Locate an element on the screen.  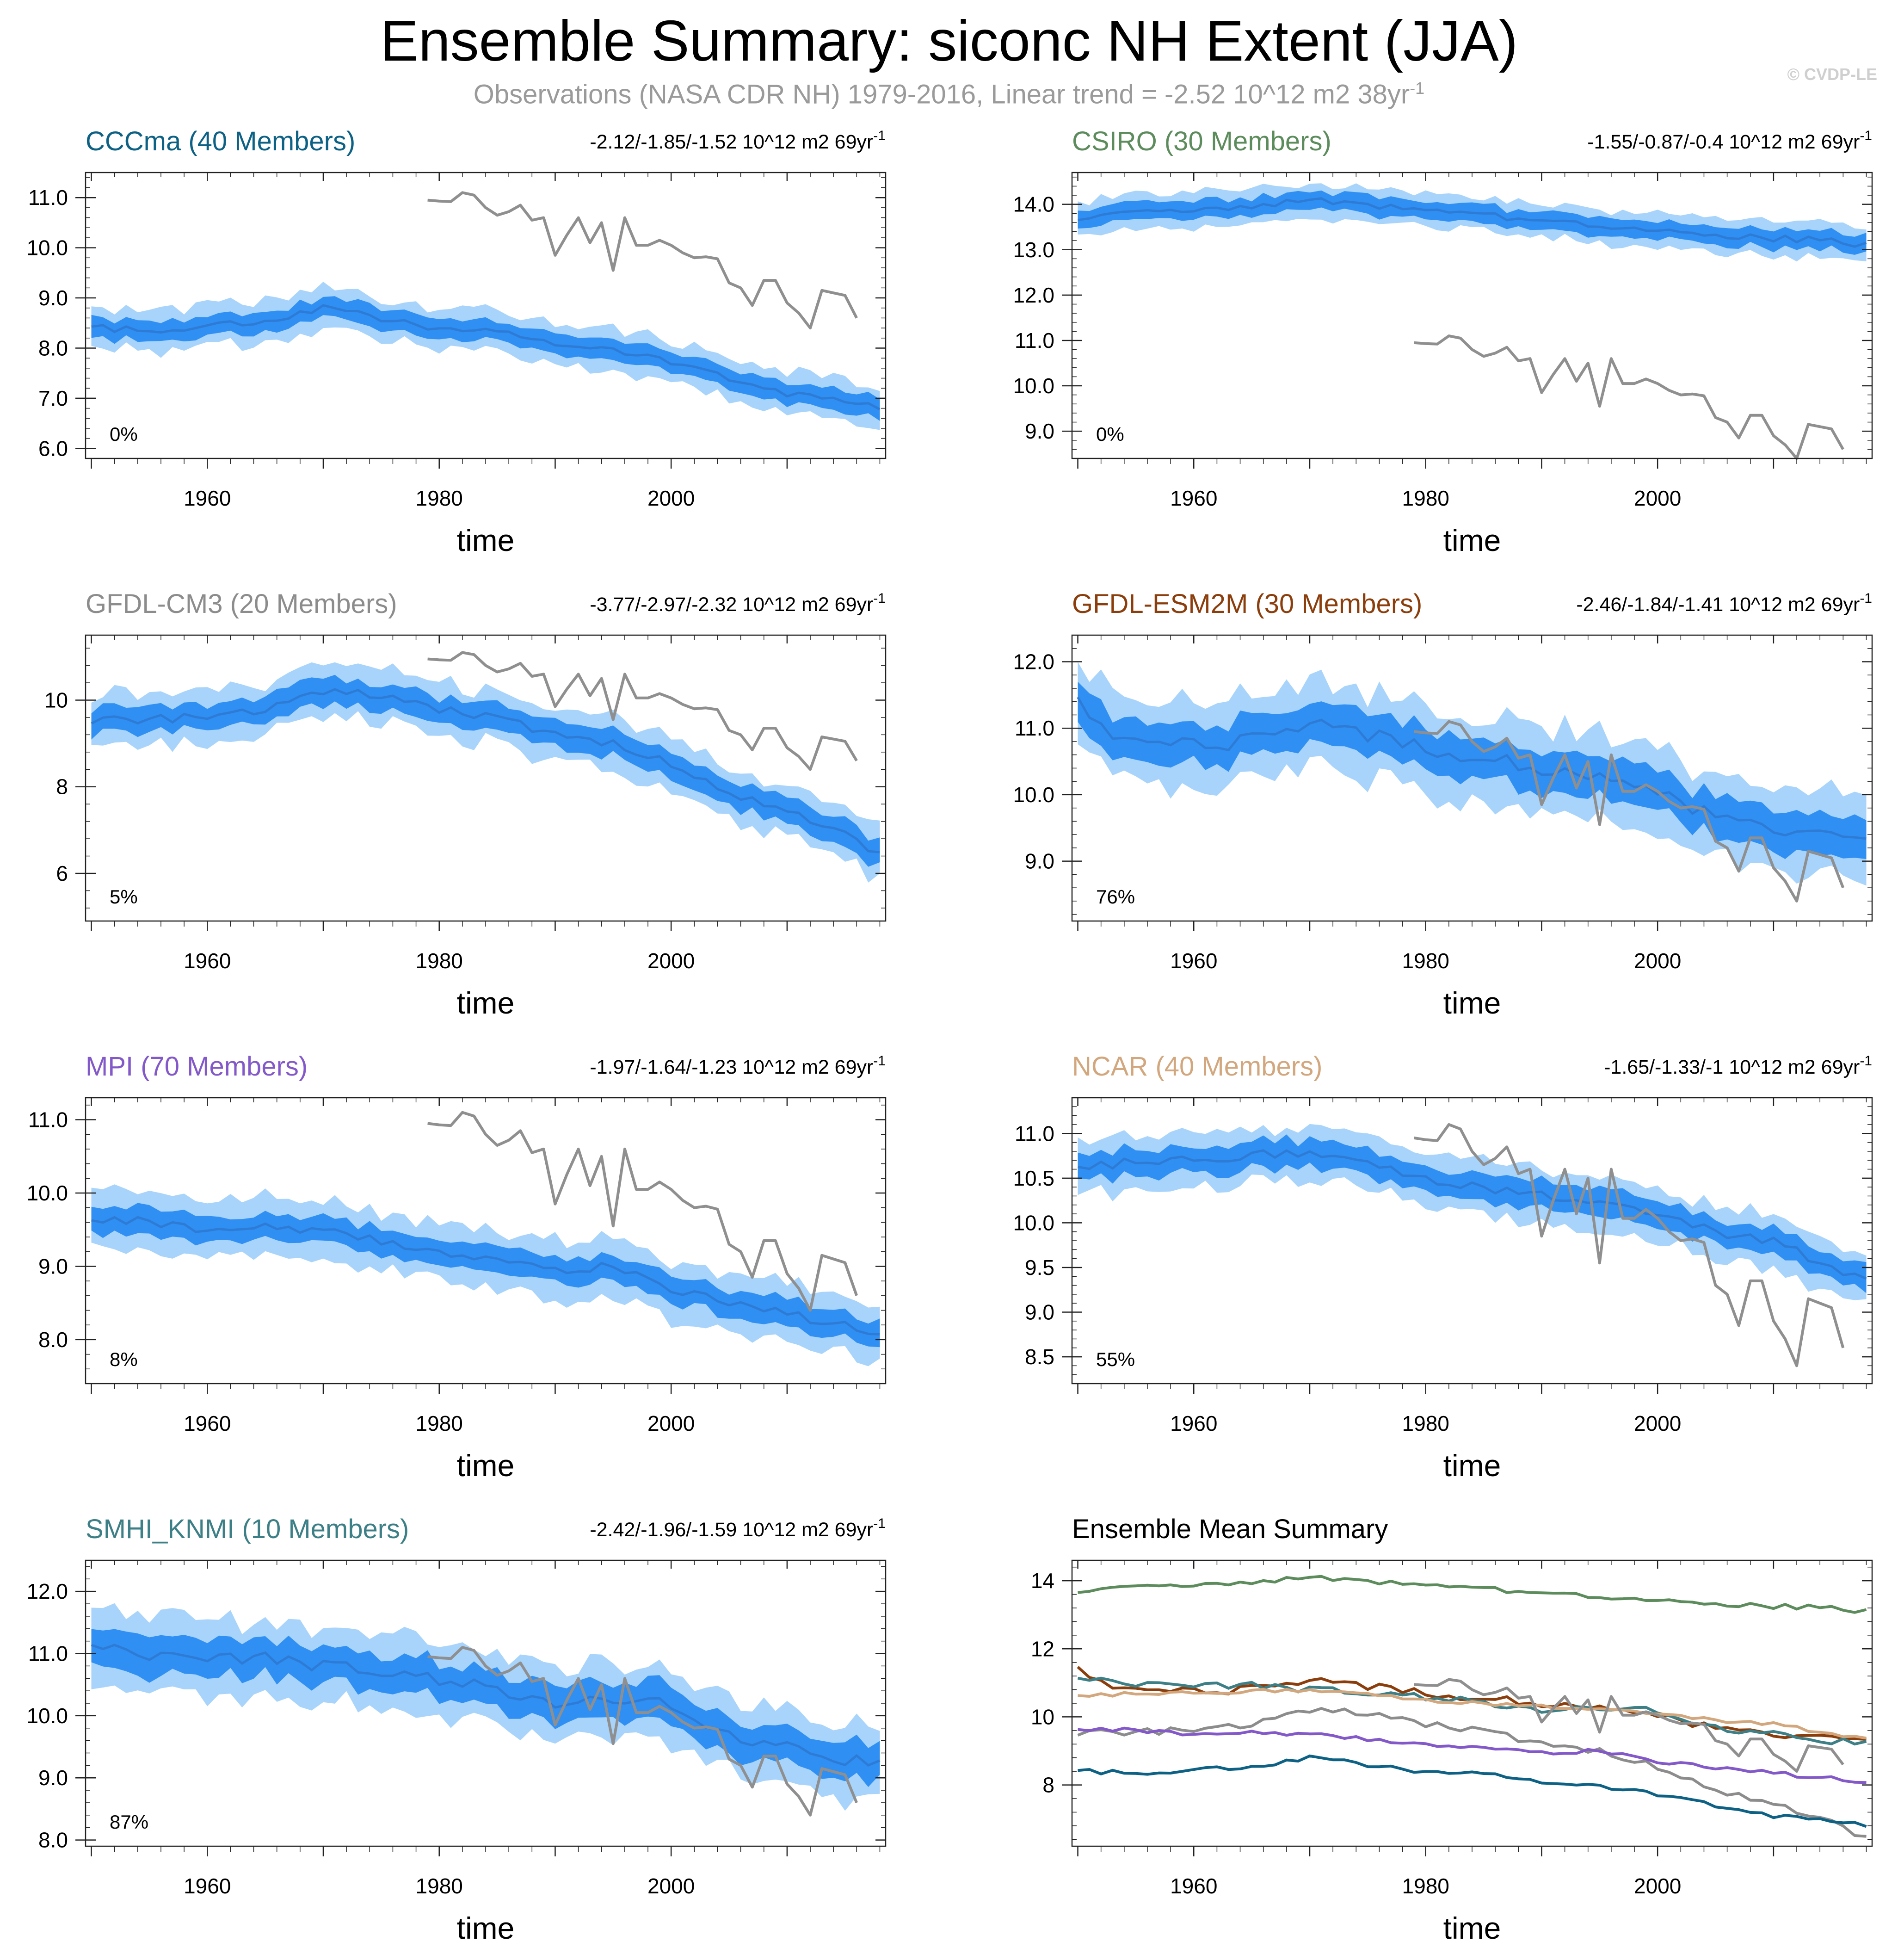
ytick-label: 14 is located at coordinates (1042, 1581).